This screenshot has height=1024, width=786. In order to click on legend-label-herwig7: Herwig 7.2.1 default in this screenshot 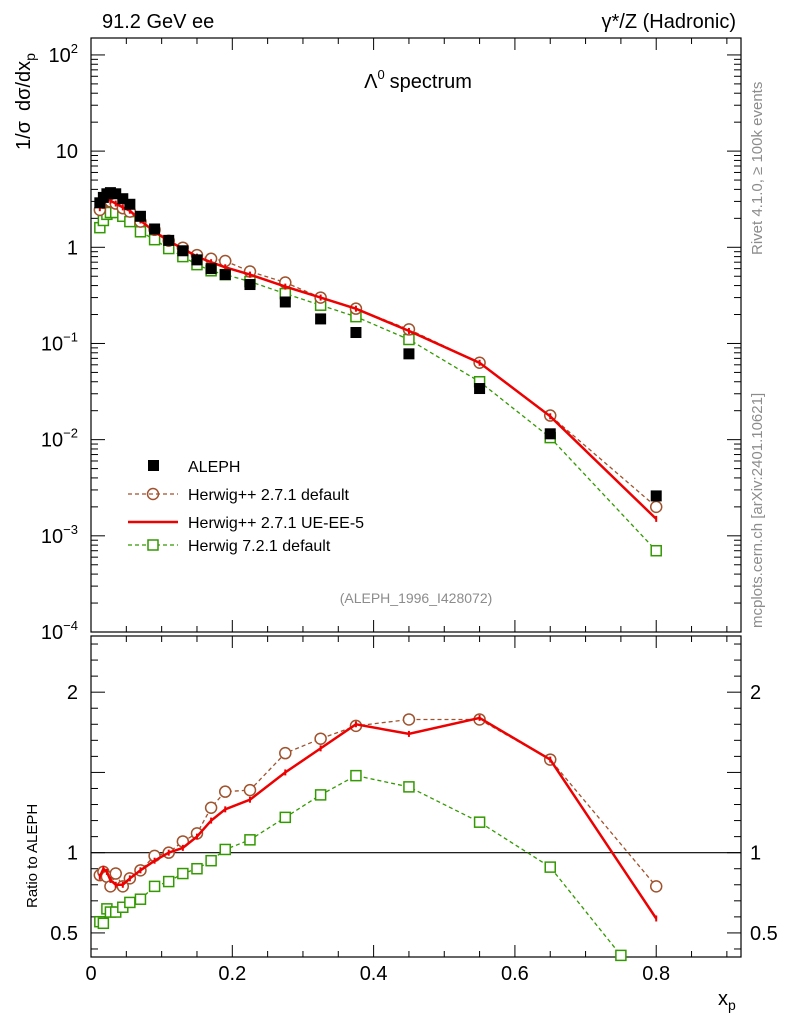, I will do `click(259, 546)`.